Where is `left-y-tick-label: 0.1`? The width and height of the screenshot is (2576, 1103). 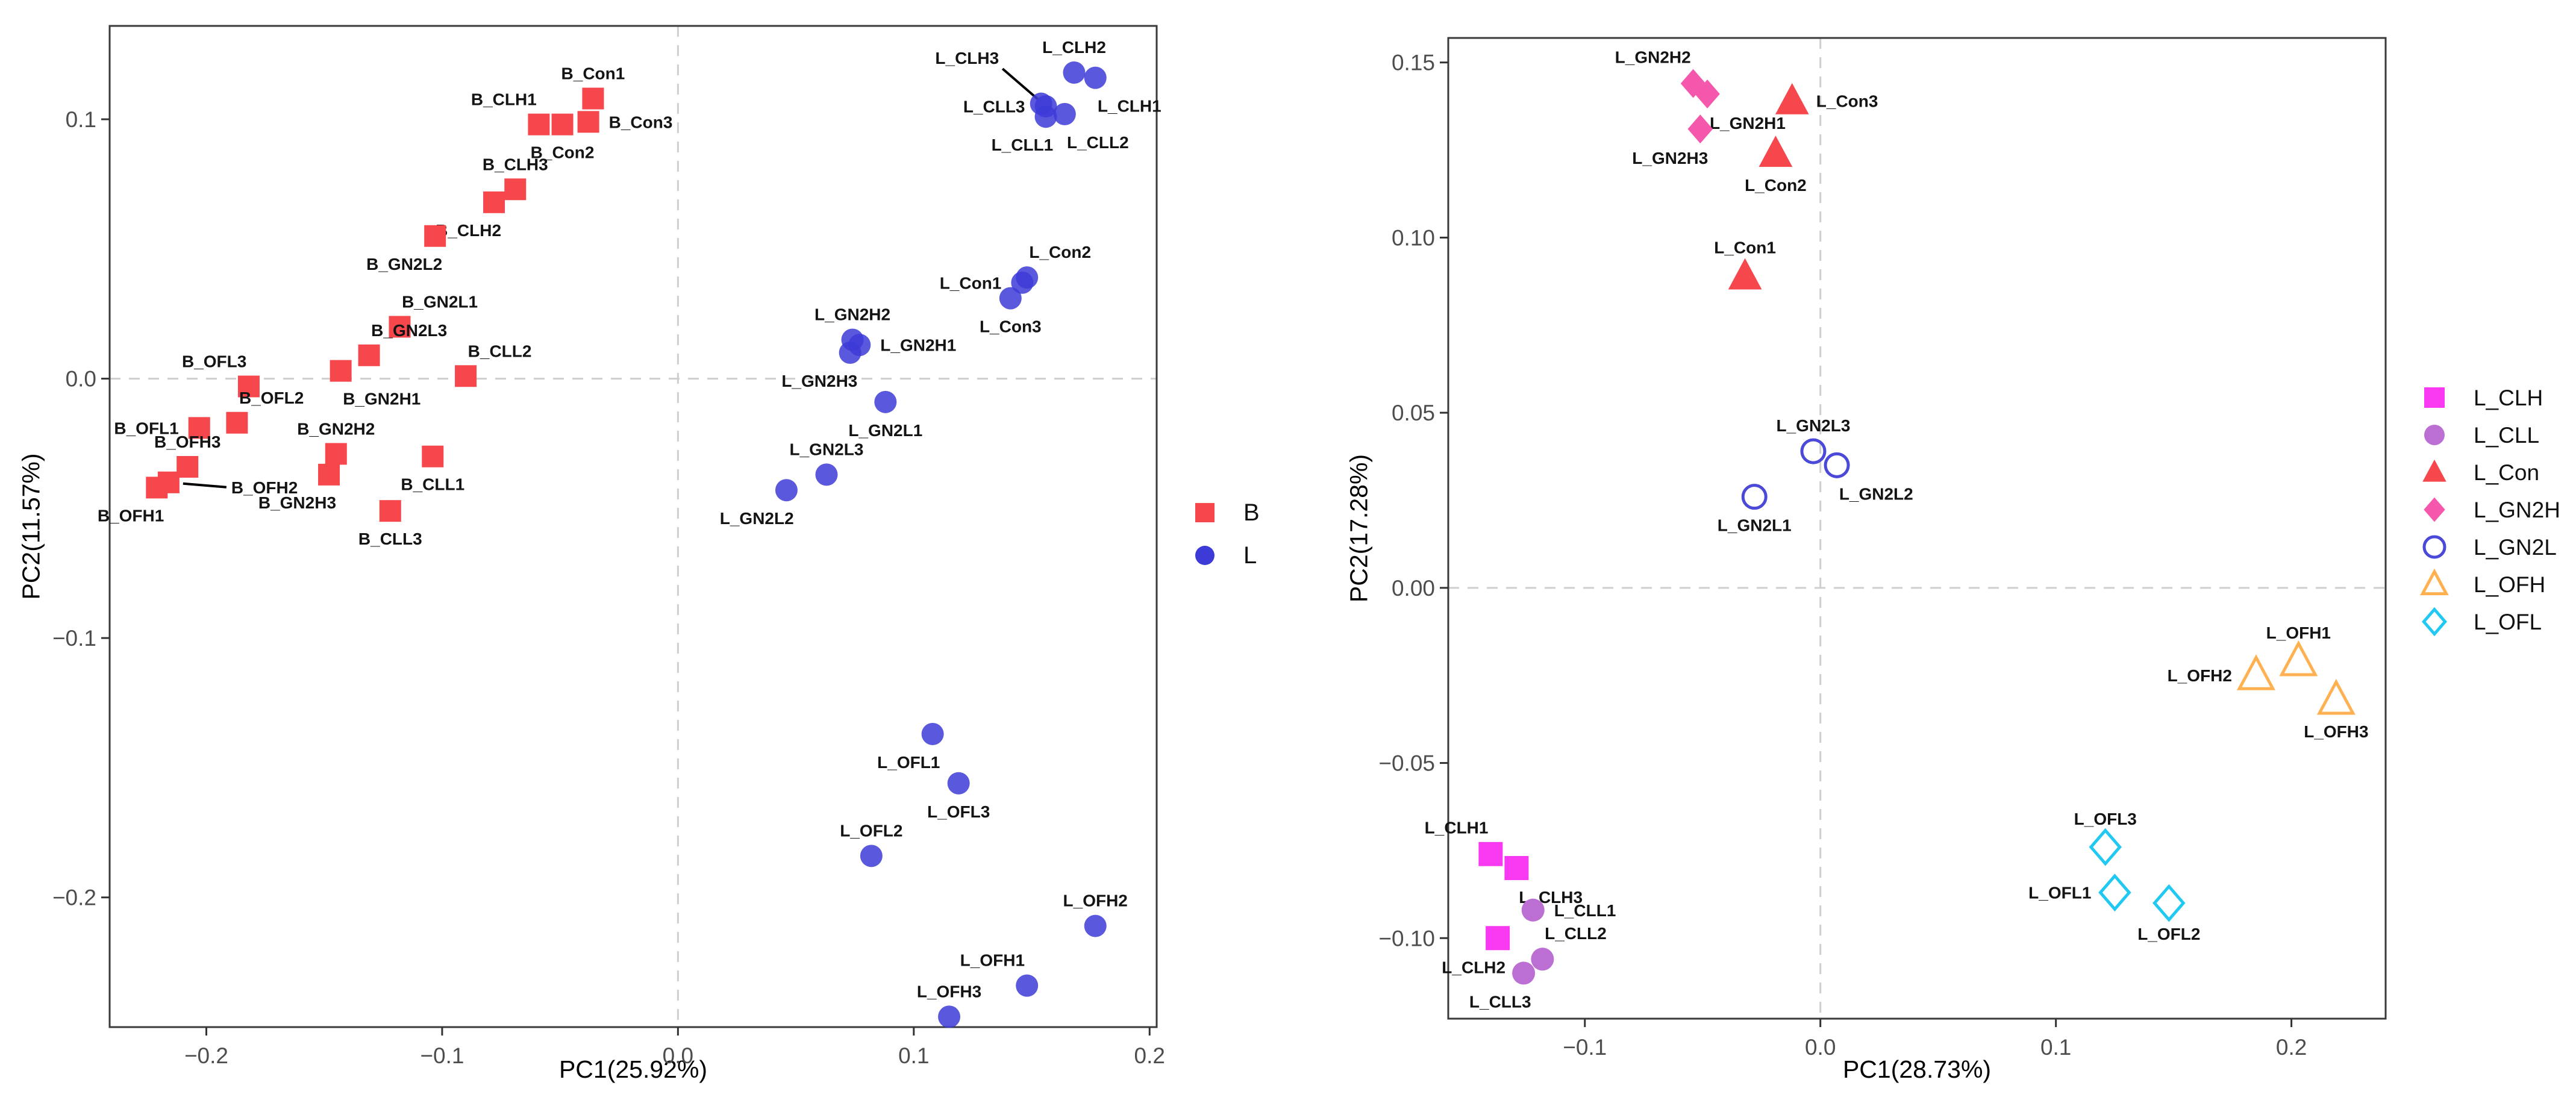
left-y-tick-label: 0.1 is located at coordinates (81, 119).